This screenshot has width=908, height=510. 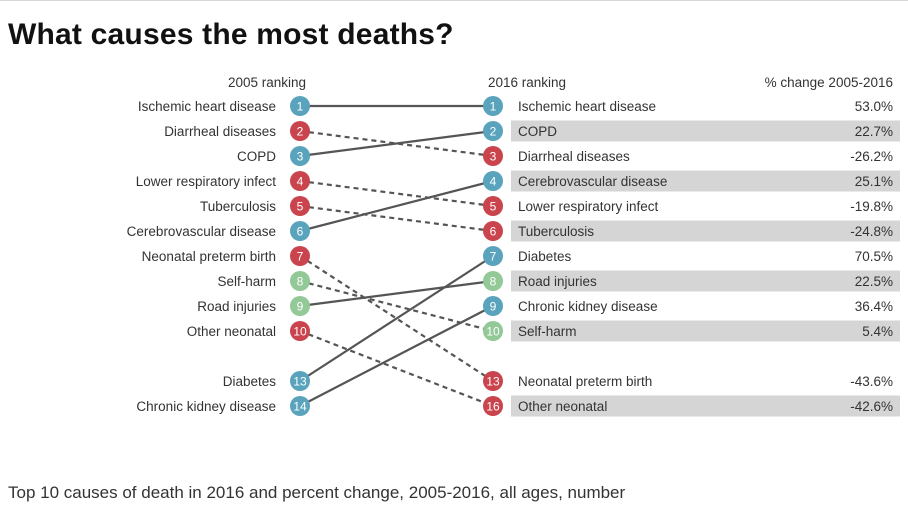 What do you see at coordinates (556, 231) in the screenshot?
I see `right-label-6: Tuberculosis` at bounding box center [556, 231].